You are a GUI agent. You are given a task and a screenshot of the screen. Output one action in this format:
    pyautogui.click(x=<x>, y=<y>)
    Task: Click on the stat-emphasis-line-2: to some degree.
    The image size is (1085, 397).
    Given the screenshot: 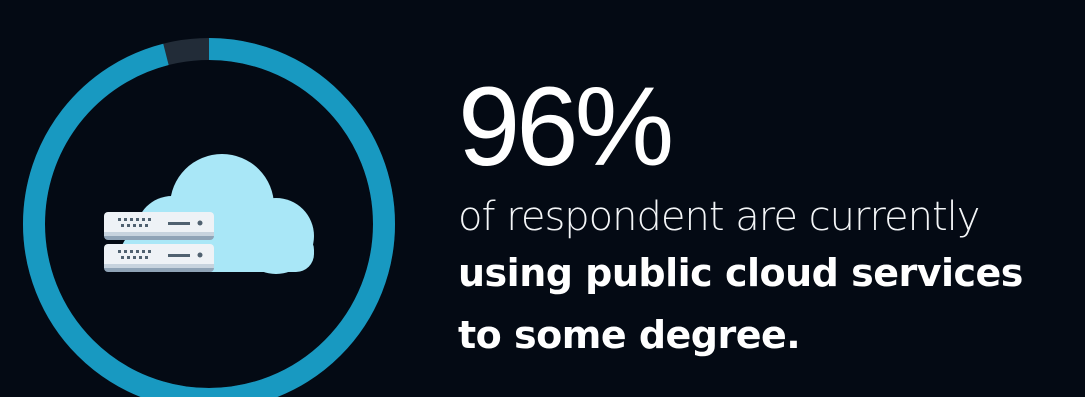 What is the action you would take?
    pyautogui.click(x=629, y=335)
    